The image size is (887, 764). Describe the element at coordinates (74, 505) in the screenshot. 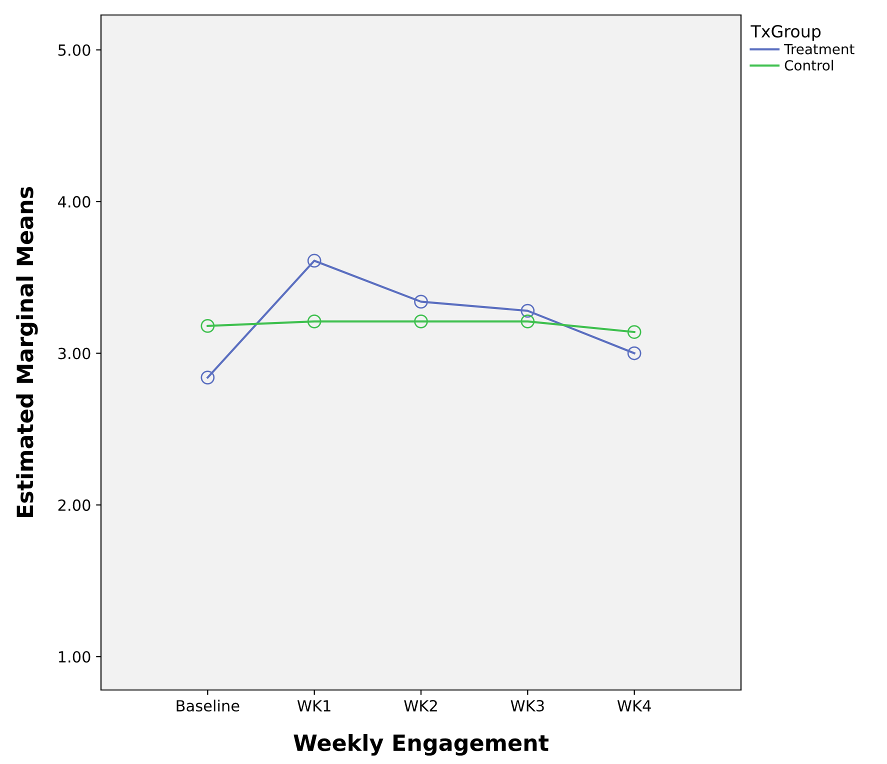

I see `y-tick-label: 2.00` at that location.